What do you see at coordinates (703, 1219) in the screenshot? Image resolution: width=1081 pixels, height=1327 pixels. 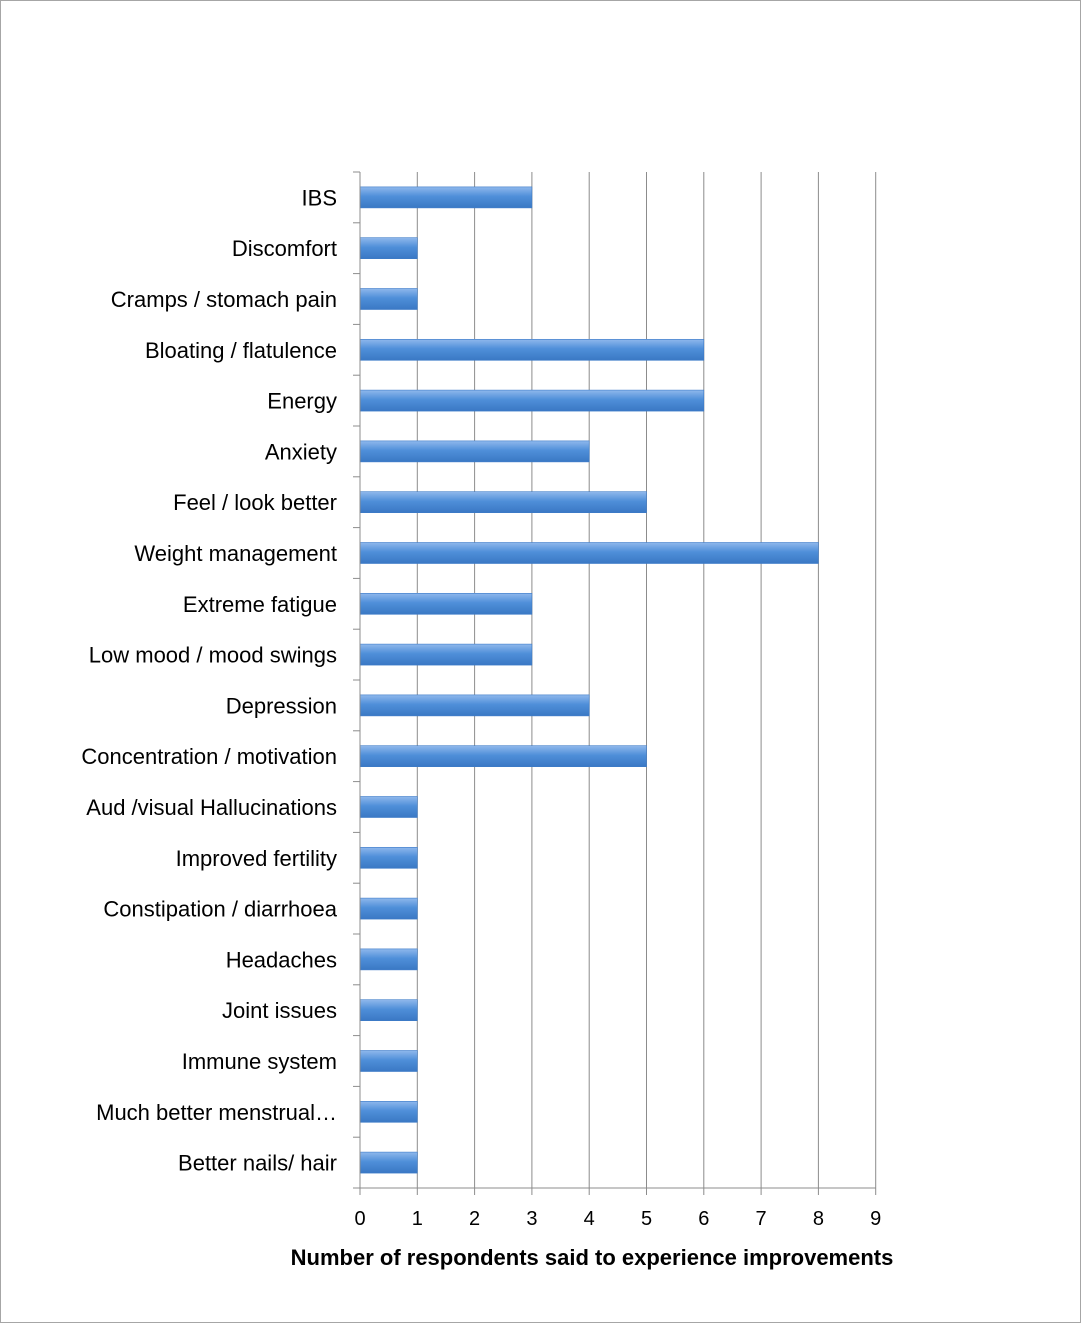 I see `x-tick-label: 6` at bounding box center [703, 1219].